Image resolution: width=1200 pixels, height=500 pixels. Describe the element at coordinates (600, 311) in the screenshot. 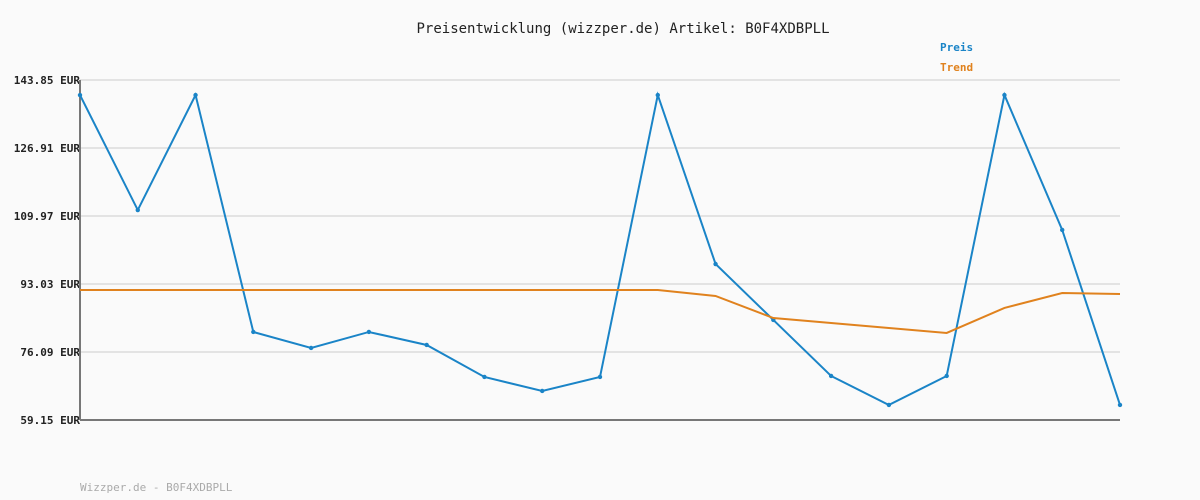

I see `series-line-trend` at that location.